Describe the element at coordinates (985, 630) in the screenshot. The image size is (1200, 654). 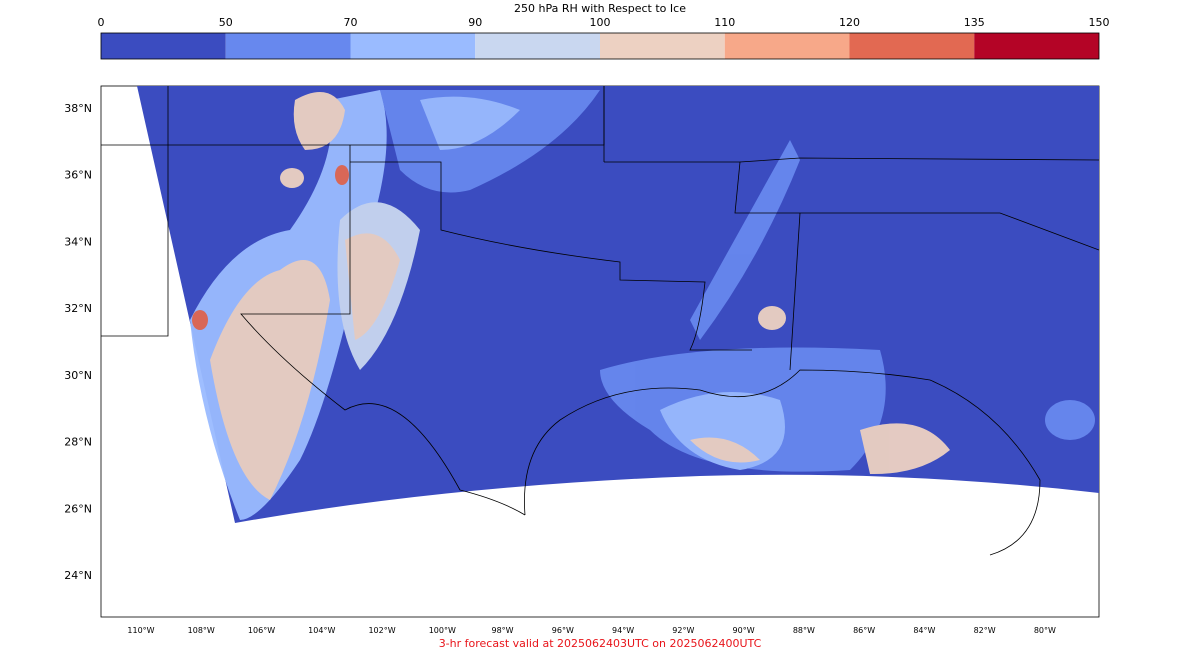
I see `lon-label: 82°W` at that location.